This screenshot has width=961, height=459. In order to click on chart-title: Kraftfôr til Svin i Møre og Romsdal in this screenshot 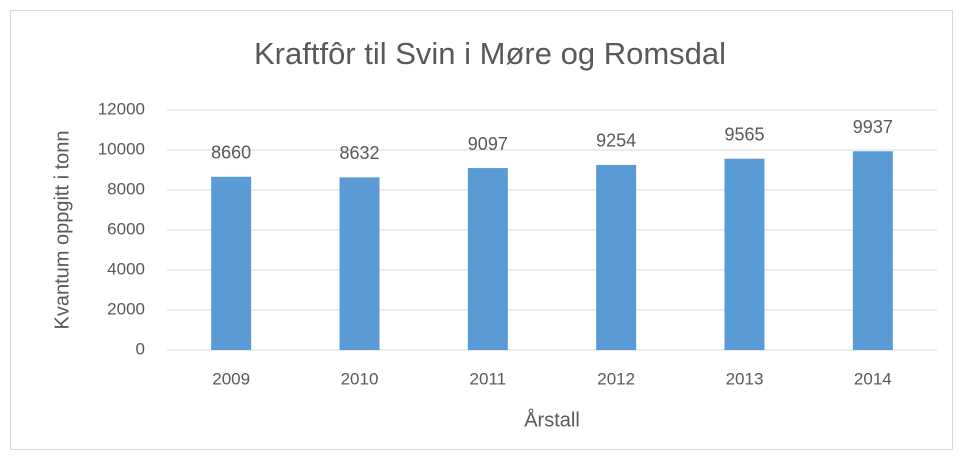, I will do `click(490, 53)`.